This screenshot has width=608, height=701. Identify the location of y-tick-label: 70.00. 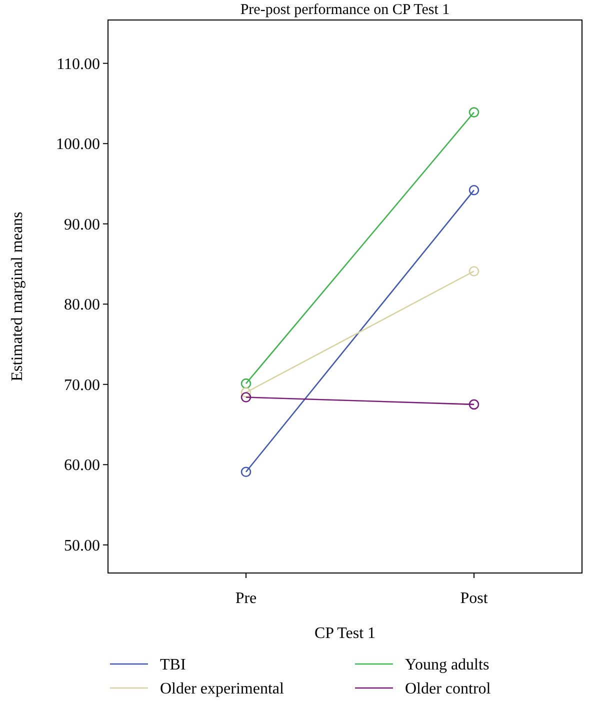
(82, 385).